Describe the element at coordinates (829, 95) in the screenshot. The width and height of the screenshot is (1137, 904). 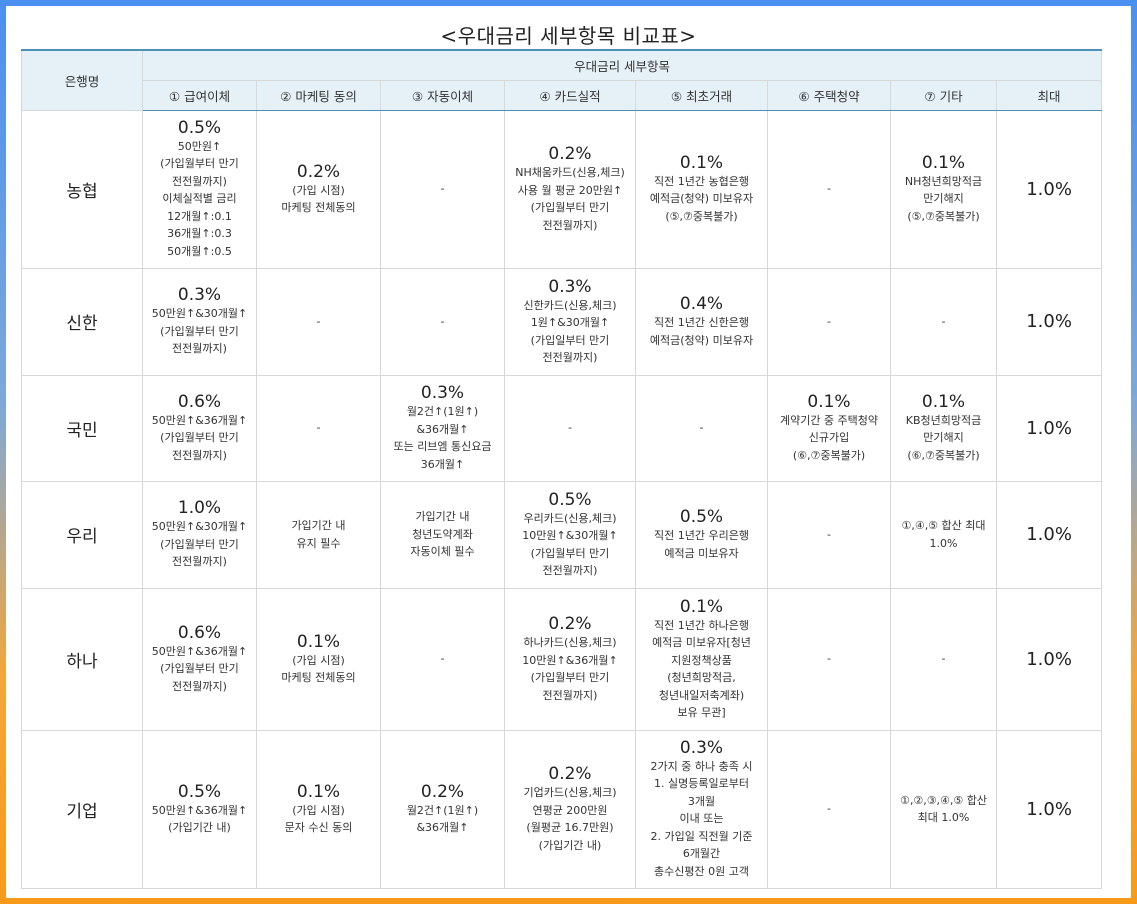
I see `header-housing-subscription: ⑥ 주택청약` at that location.